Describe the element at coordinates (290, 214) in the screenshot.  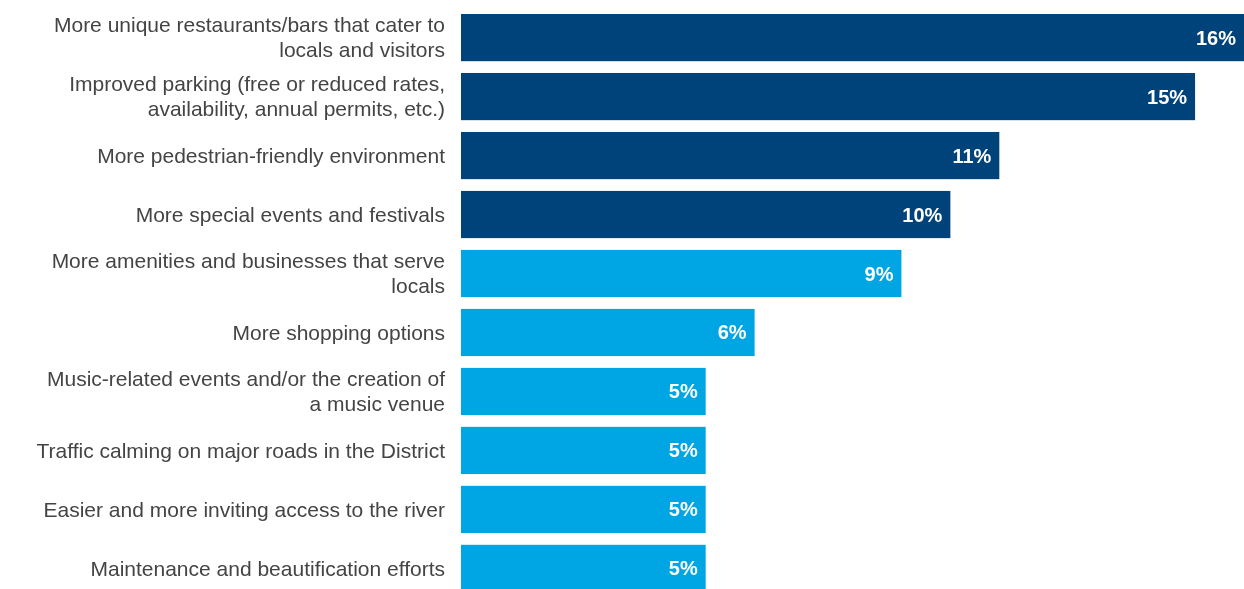
I see `y-tick-label: More special events and festivals` at that location.